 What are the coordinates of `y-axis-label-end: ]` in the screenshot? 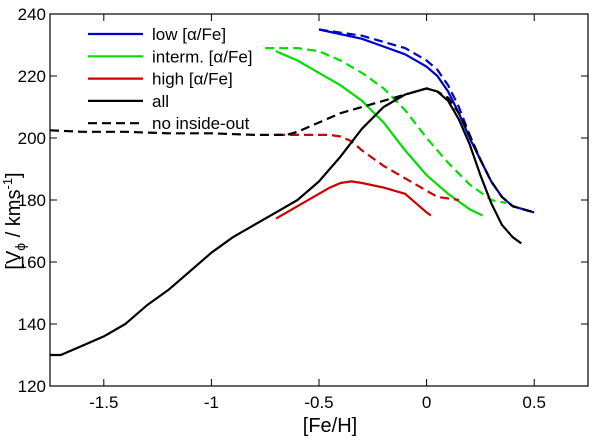 It's located at (14, 175).